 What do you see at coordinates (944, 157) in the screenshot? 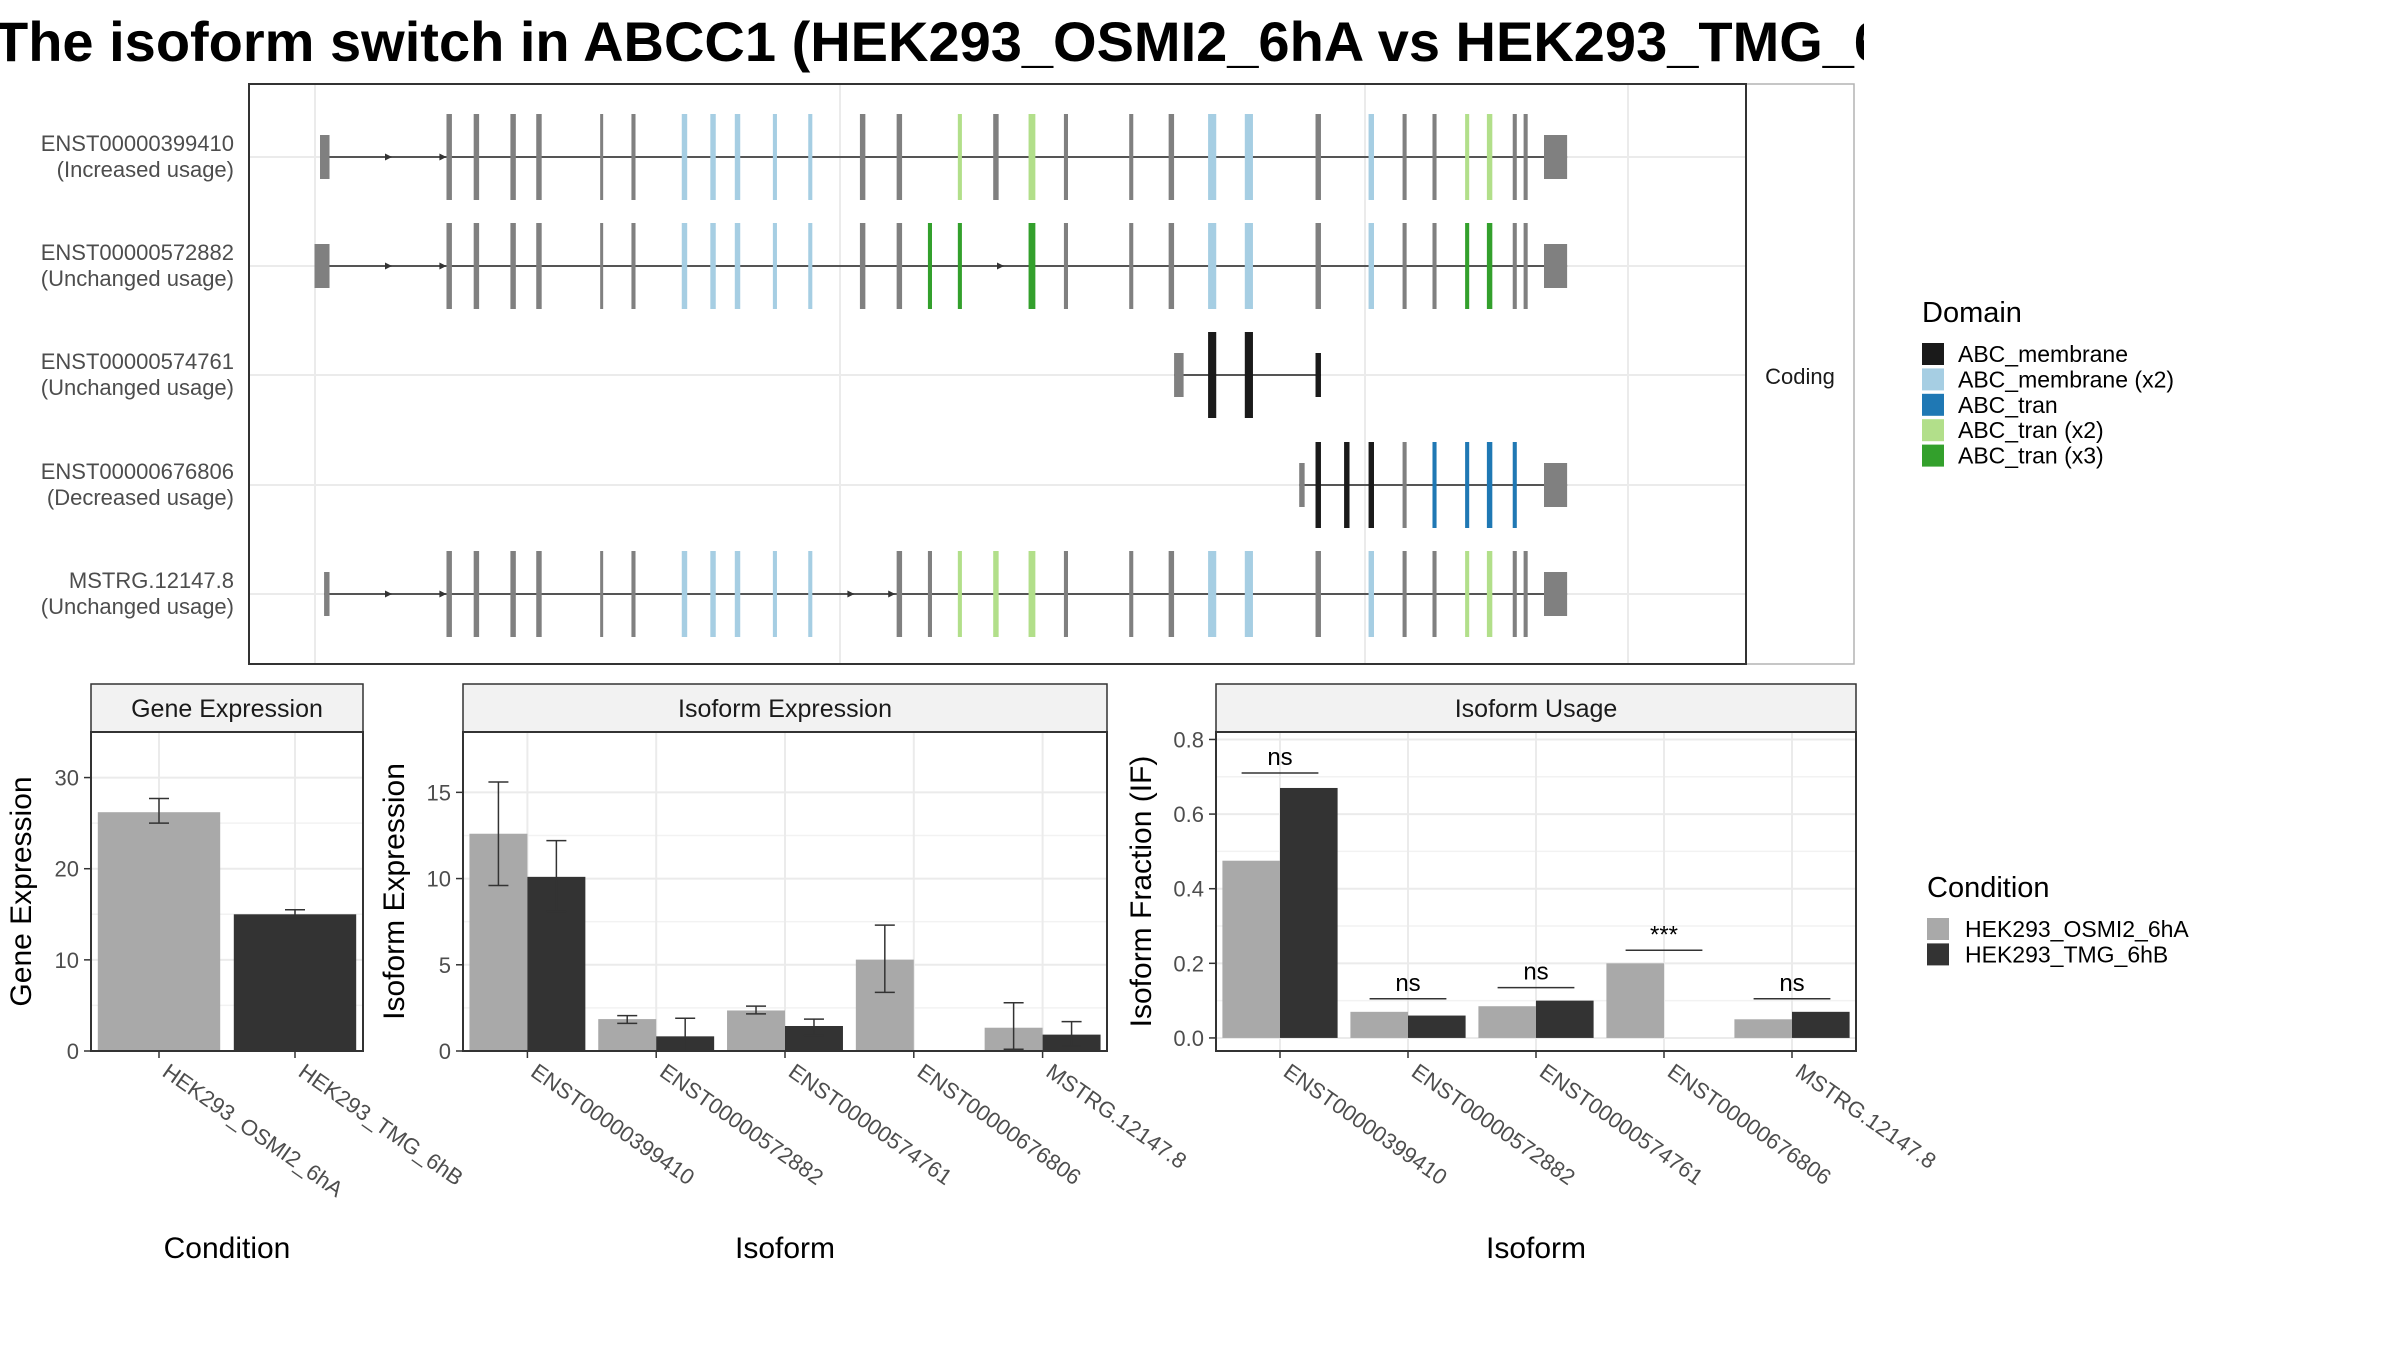
I see `transcript-ENST00000399410` at bounding box center [944, 157].